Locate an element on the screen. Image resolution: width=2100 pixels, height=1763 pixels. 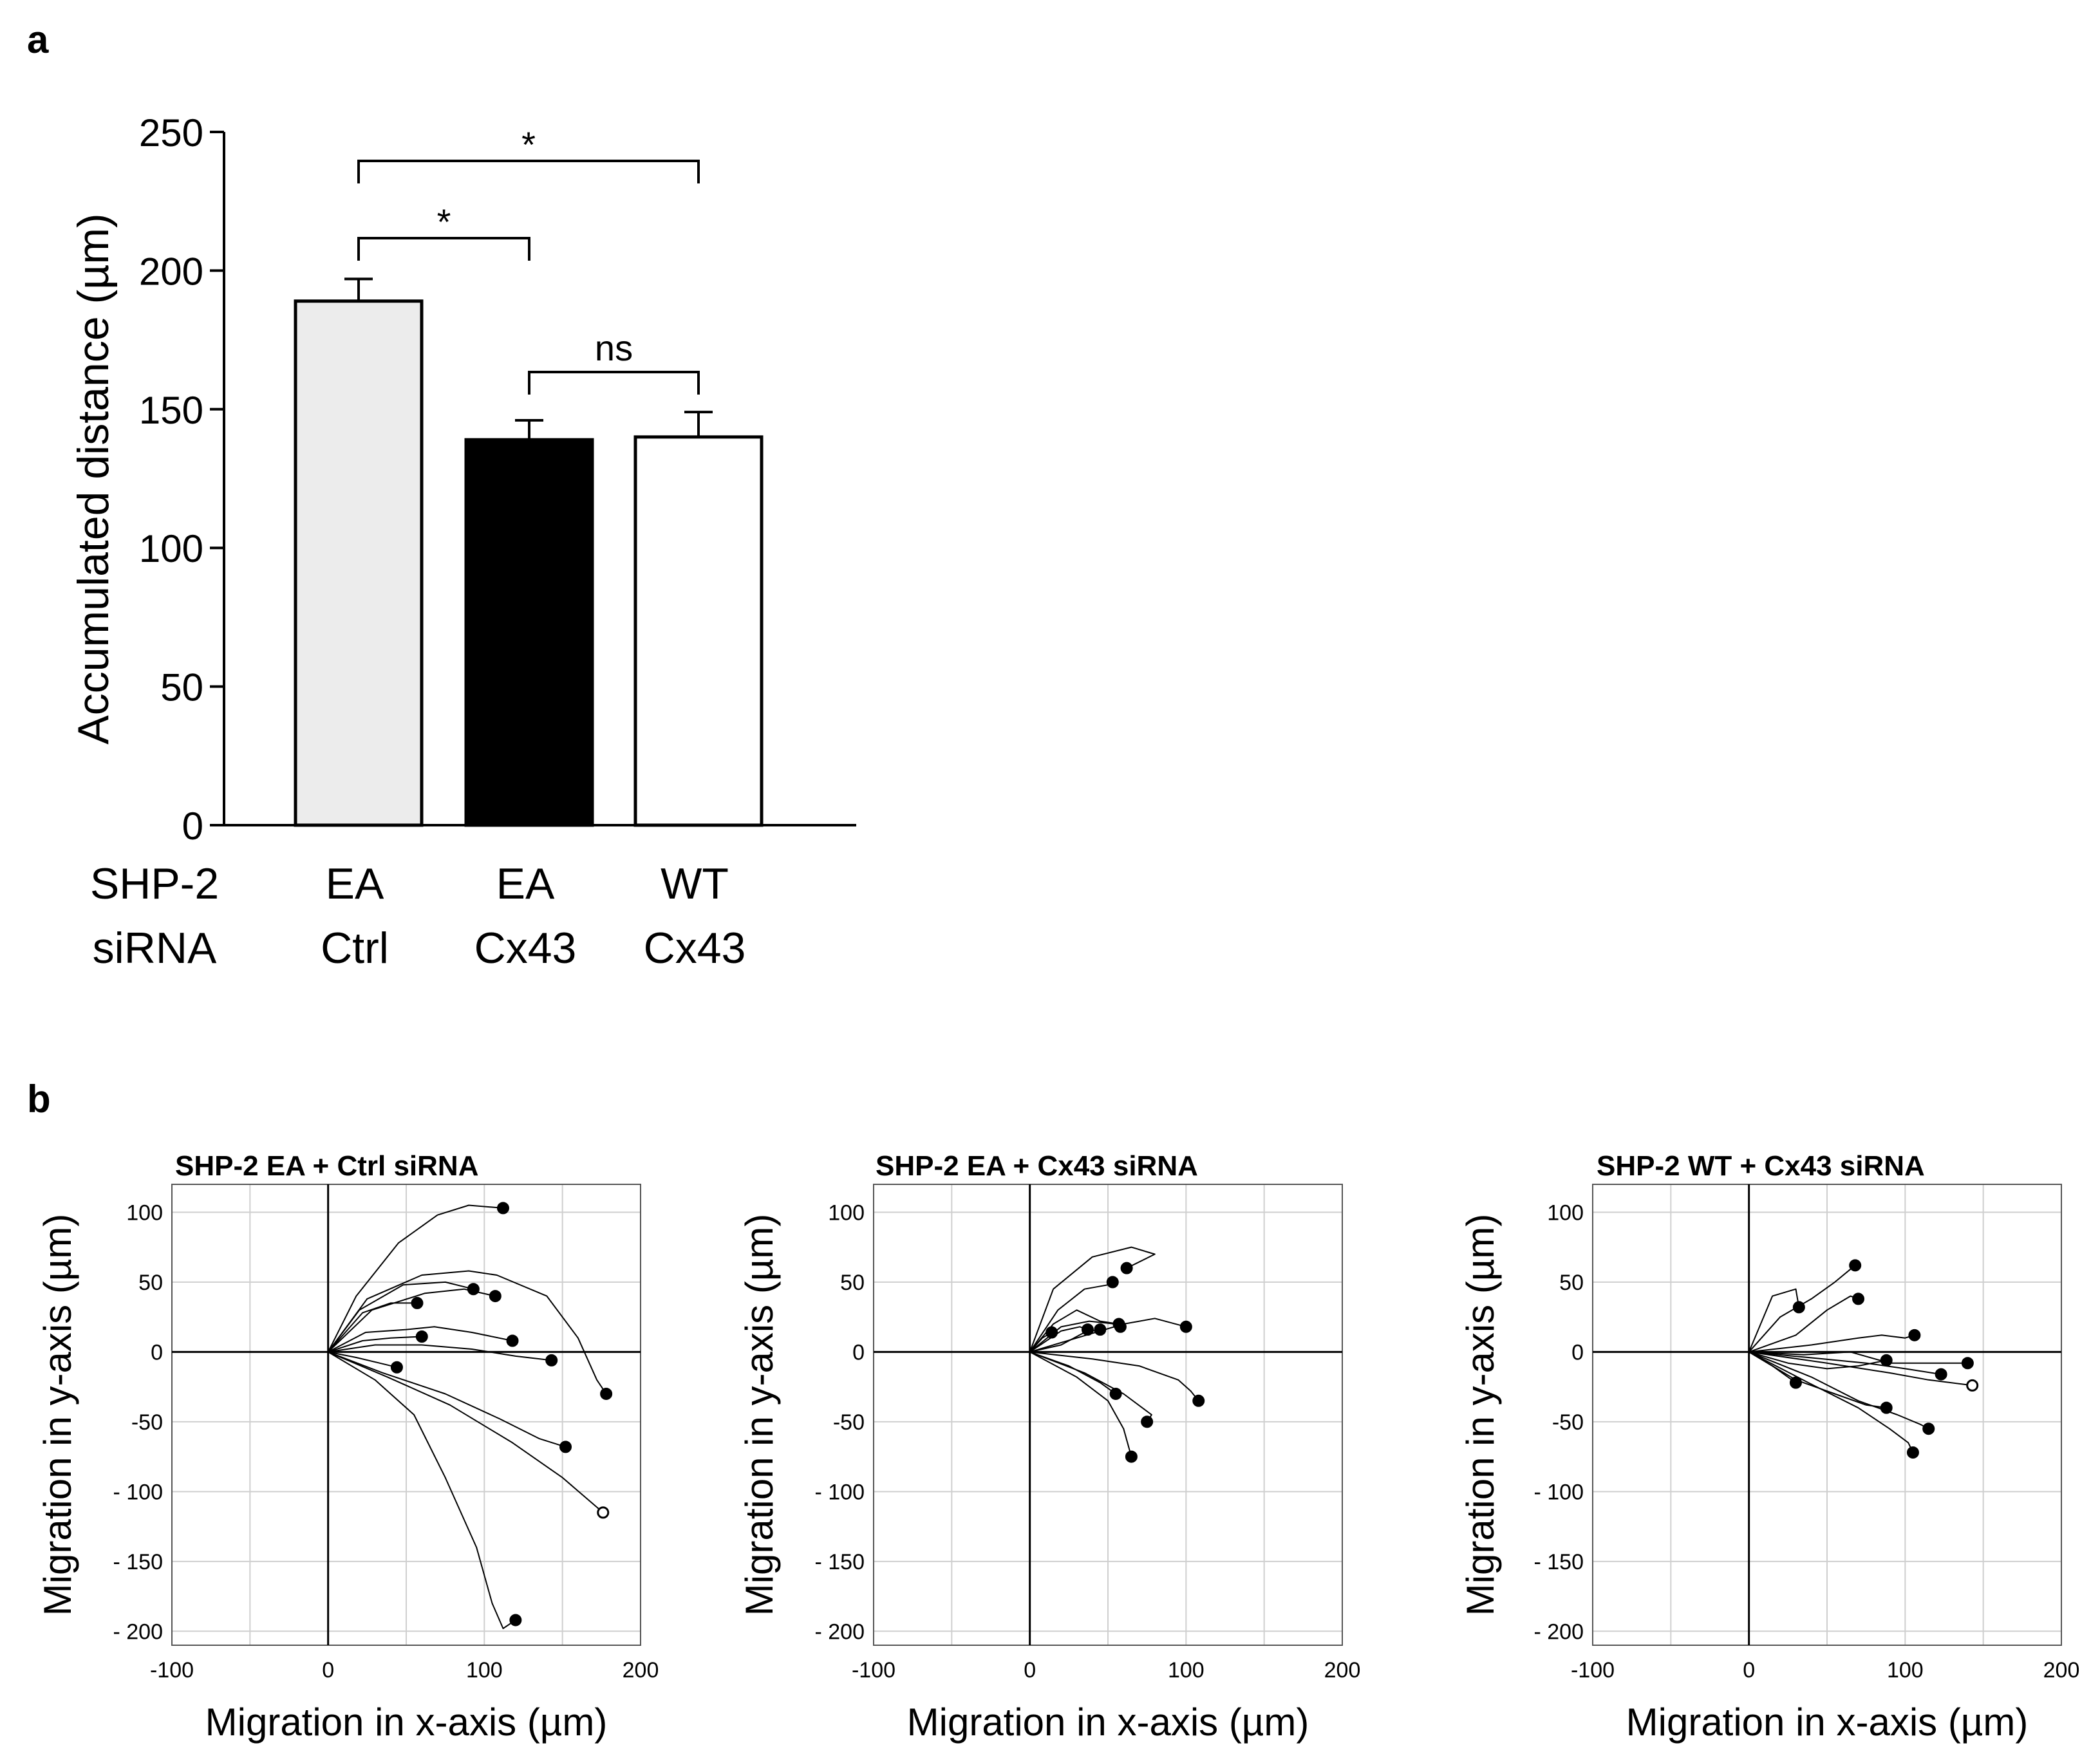
significance-brackets: * * ns is located at coordinates (528, 259).